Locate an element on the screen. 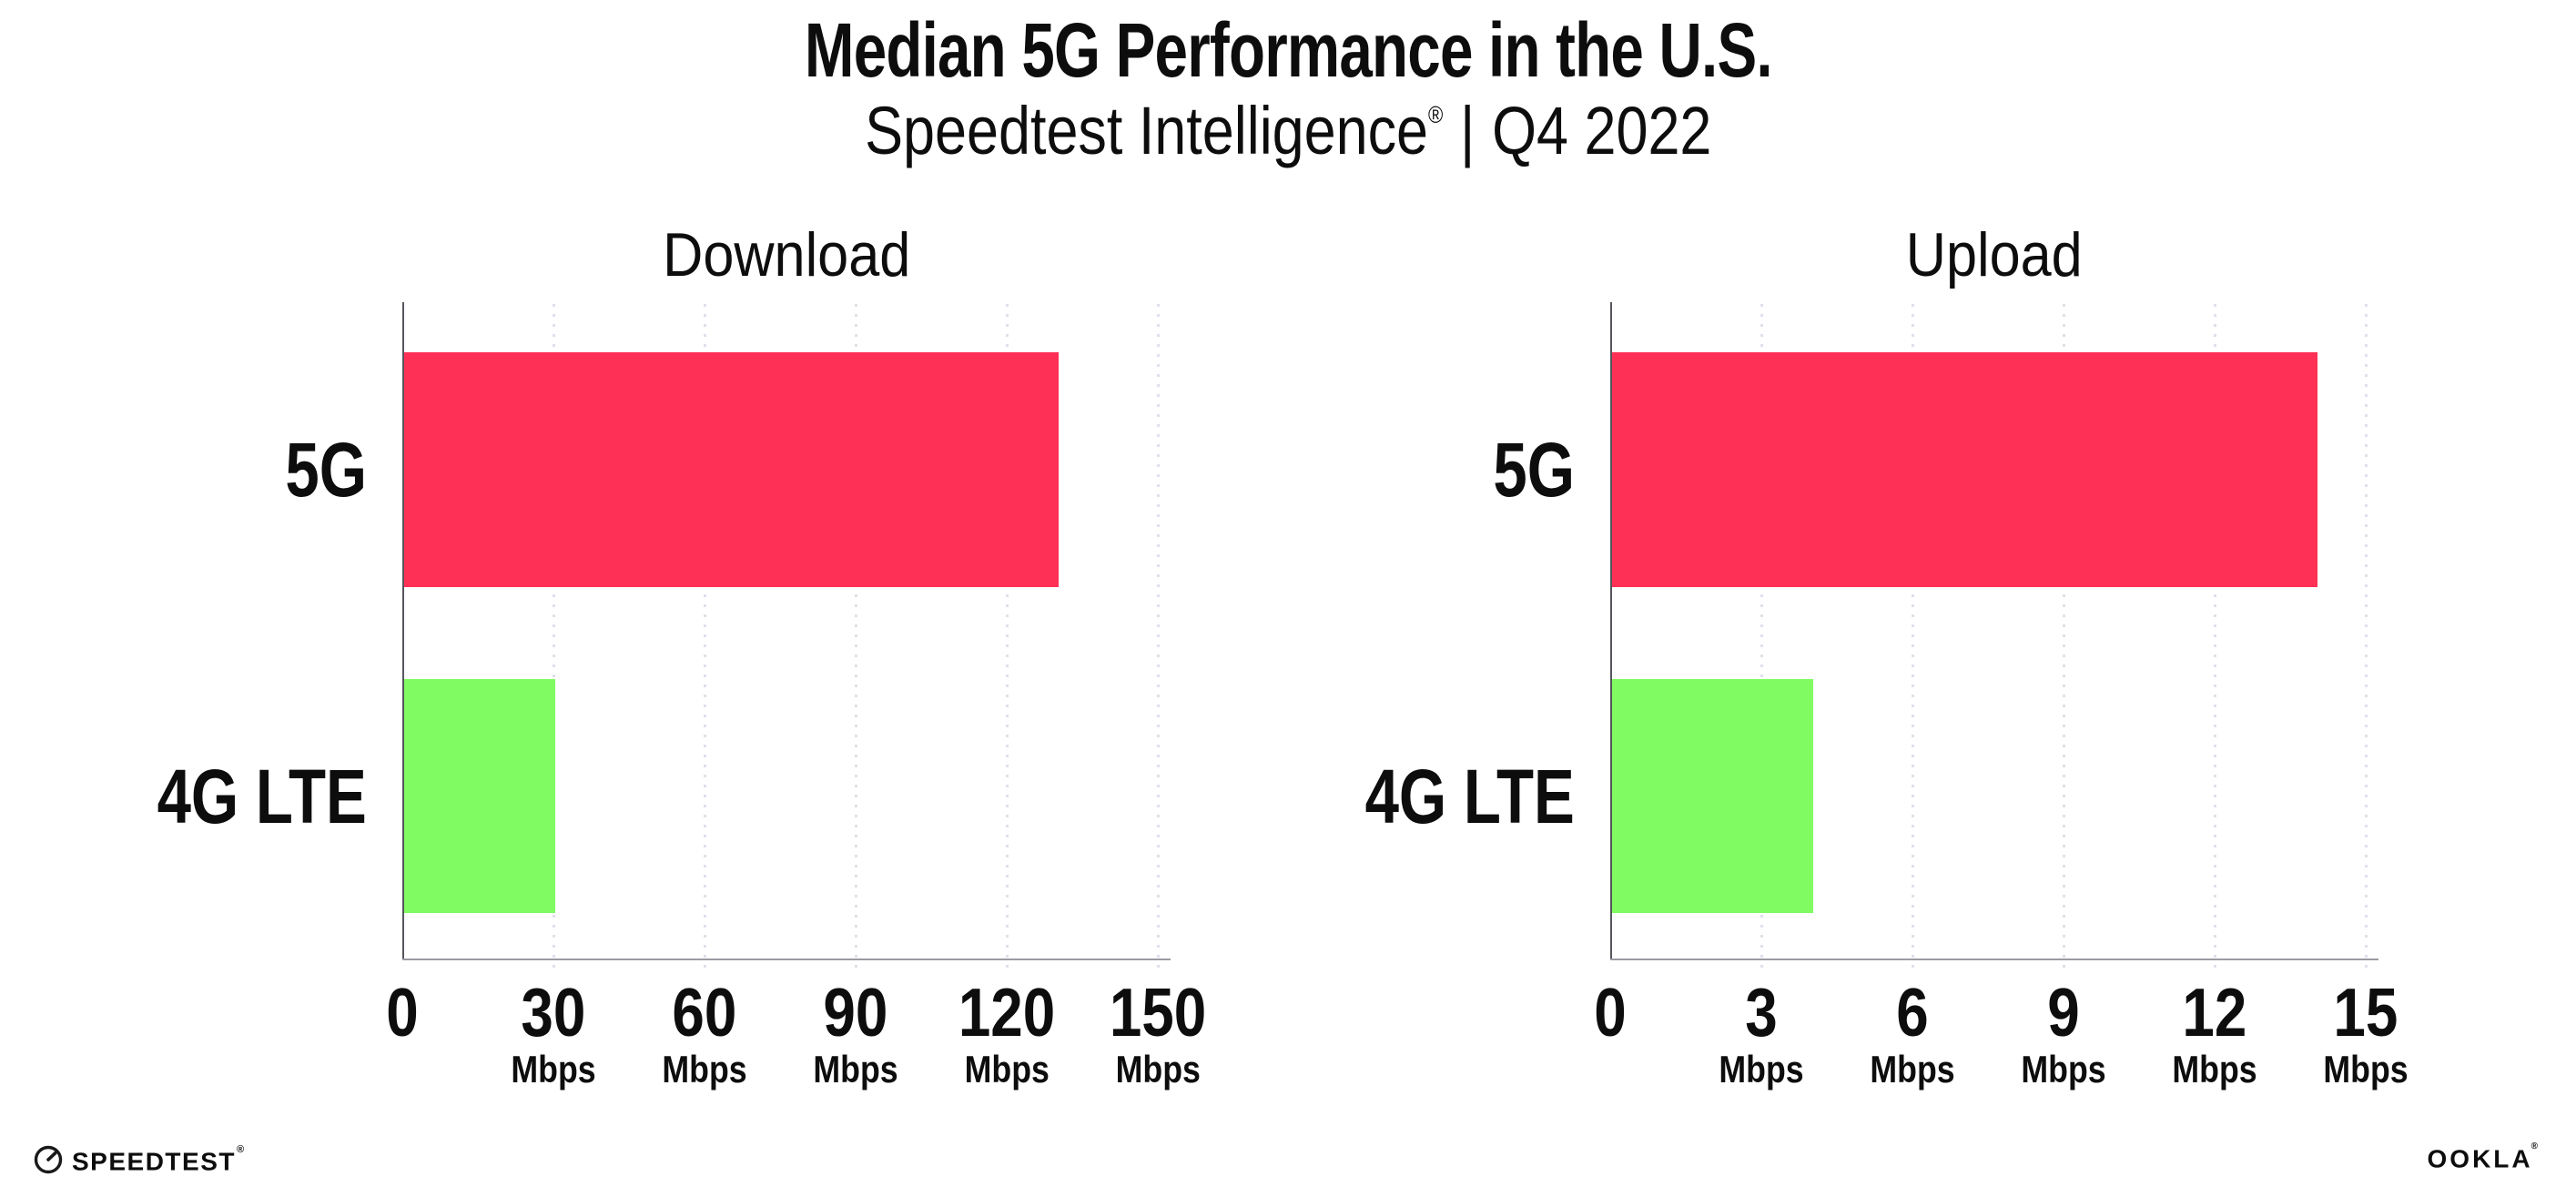  tick-label-15: 15 Mbps is located at coordinates (2366, 1034).